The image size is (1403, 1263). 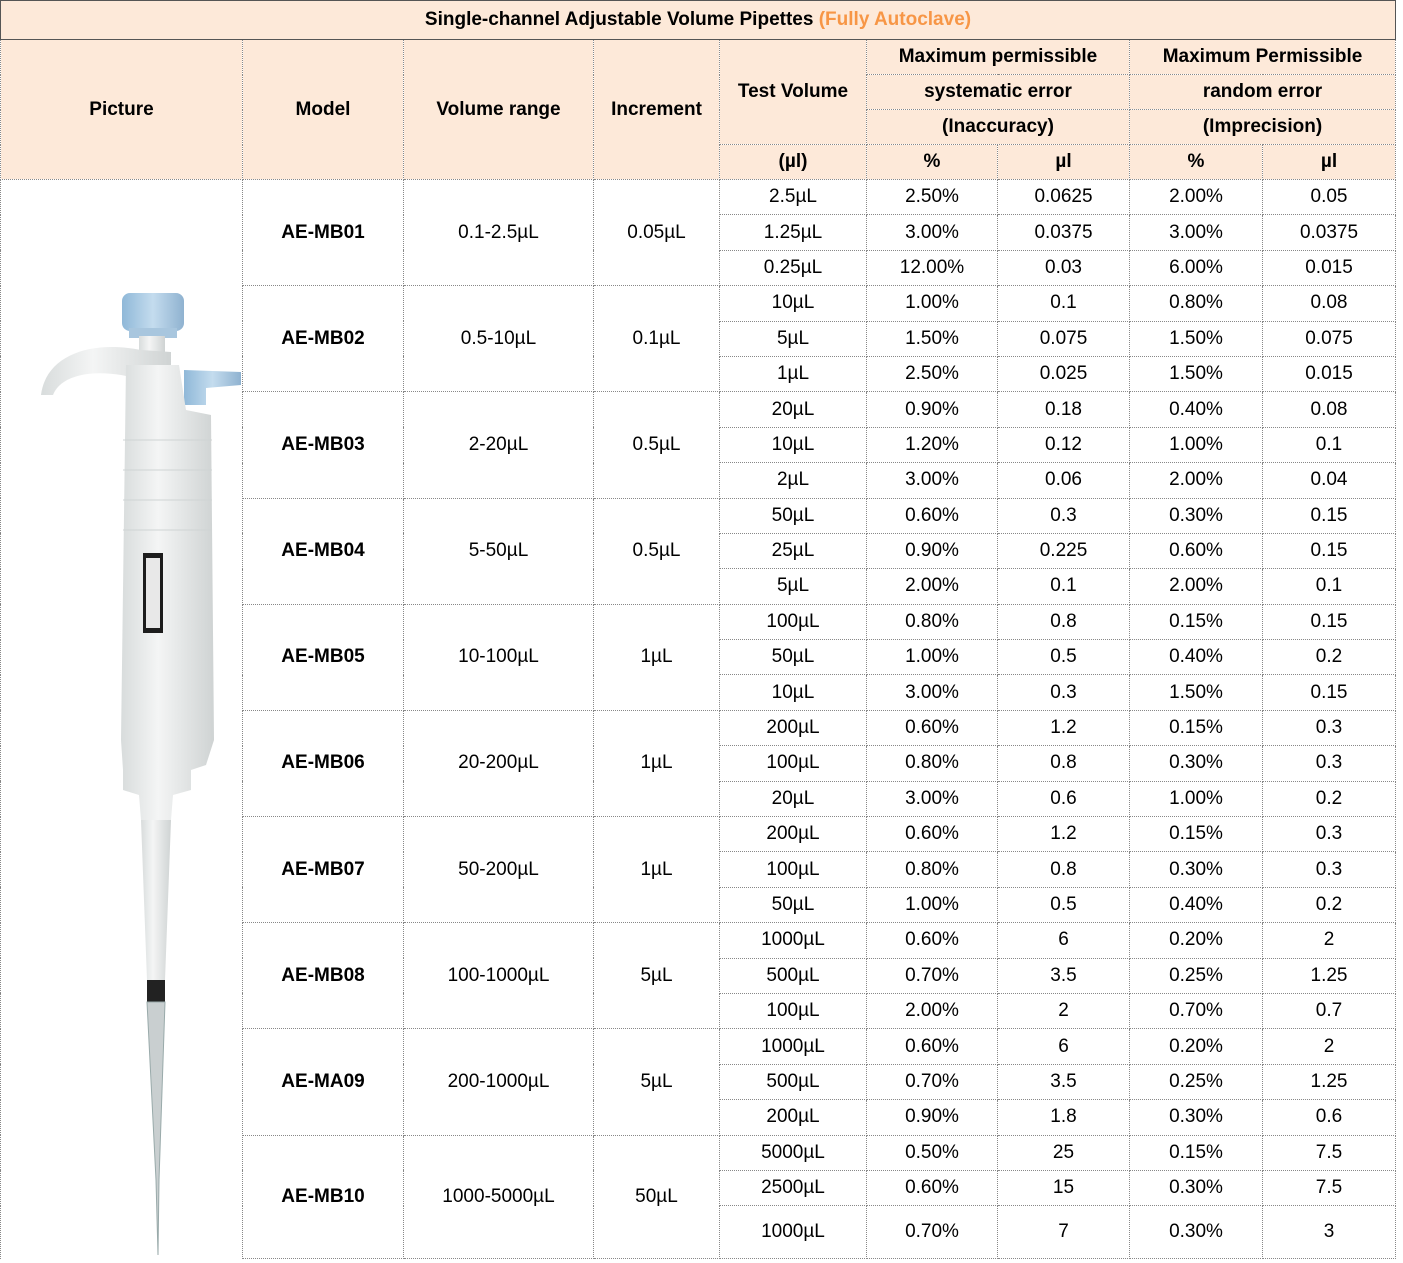 I want to click on rand-error-pct: 0.60%, so click(x=1196, y=551).